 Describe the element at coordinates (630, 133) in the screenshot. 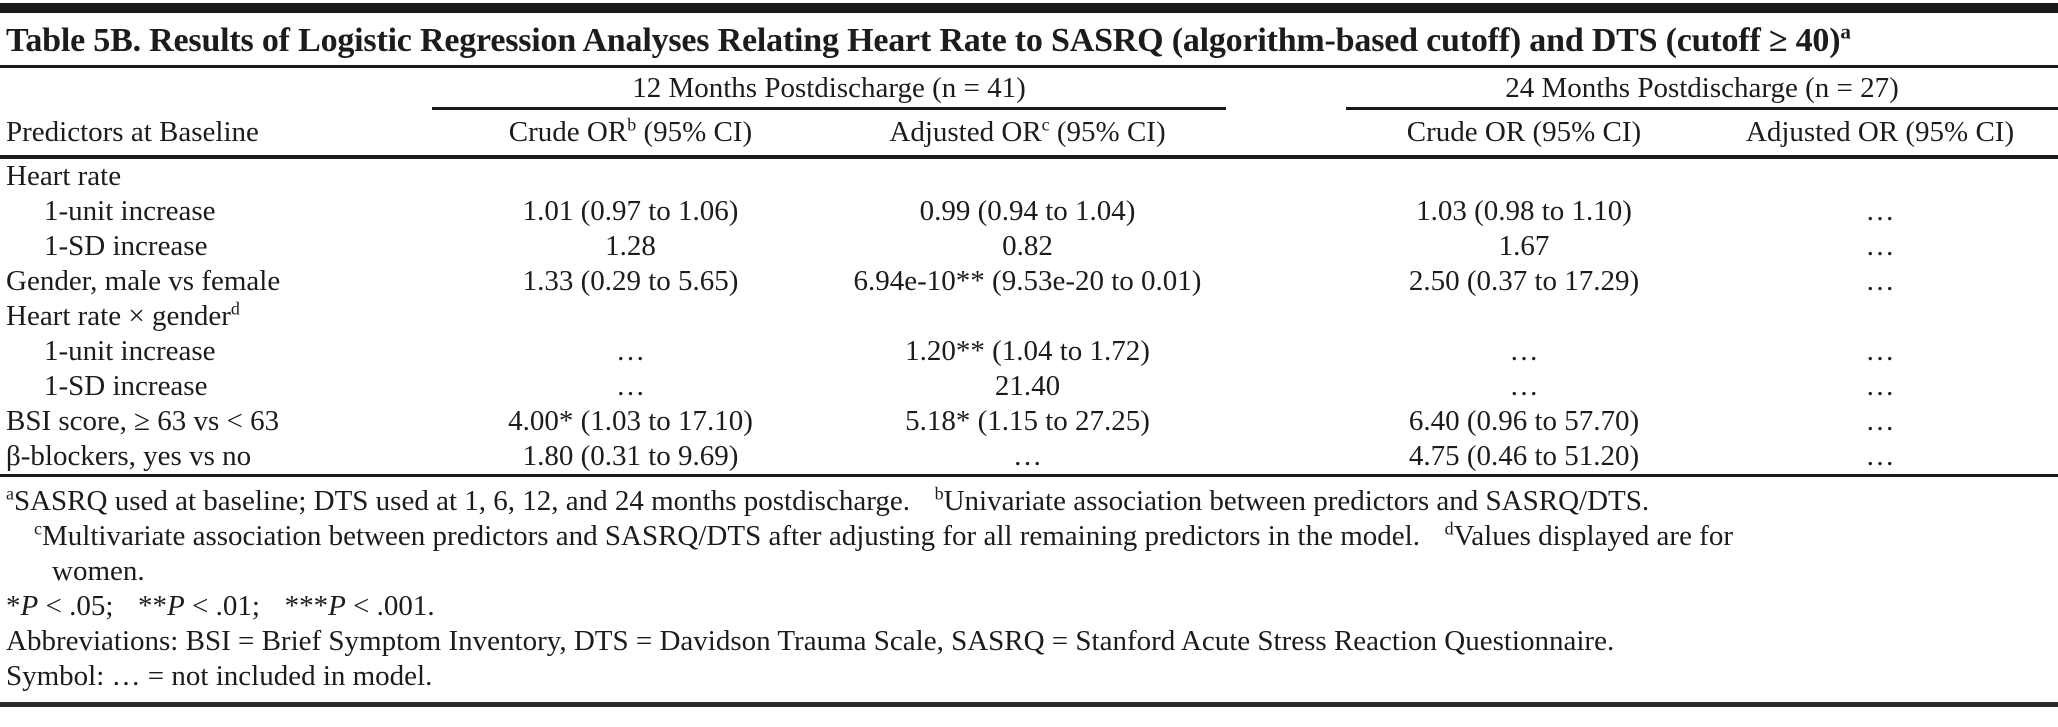

I see `column-header-crude-or-12m: Crude ORb (95% CI)` at that location.